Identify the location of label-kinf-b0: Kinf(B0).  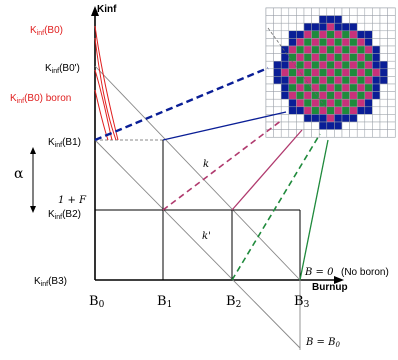
(46, 31).